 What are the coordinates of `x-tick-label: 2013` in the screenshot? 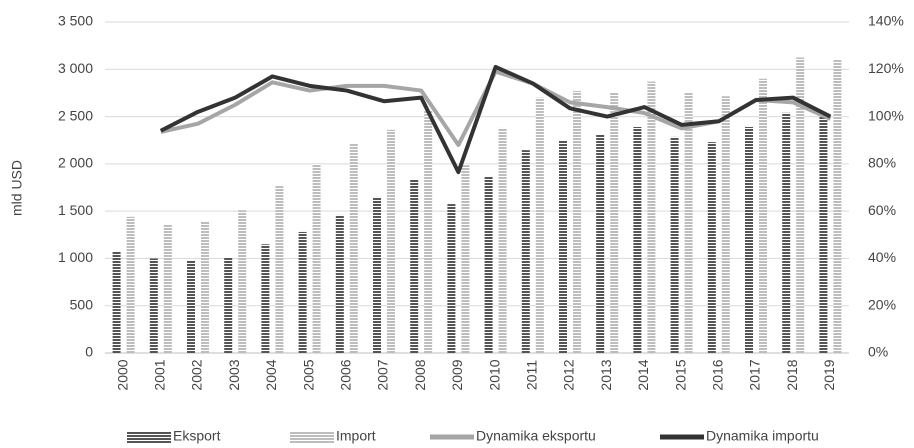 It's located at (606, 374).